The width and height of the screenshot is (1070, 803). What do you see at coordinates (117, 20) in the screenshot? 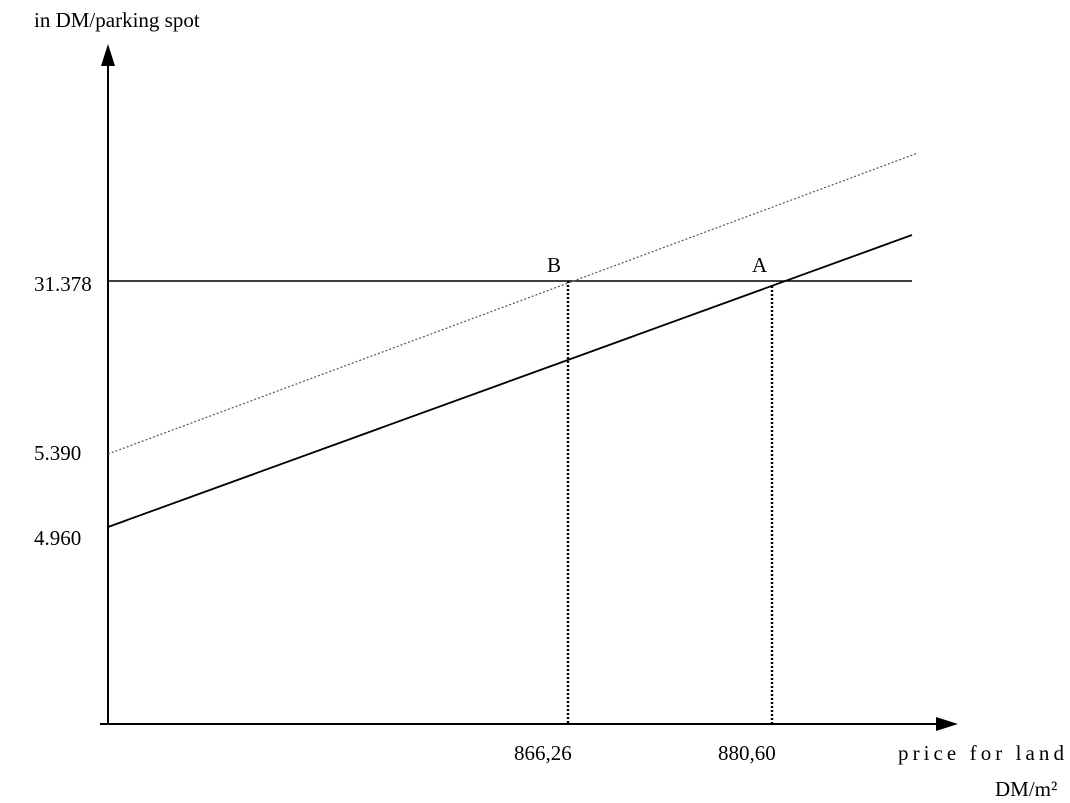
I see `y-axis-title: in DM/parking spot` at bounding box center [117, 20].